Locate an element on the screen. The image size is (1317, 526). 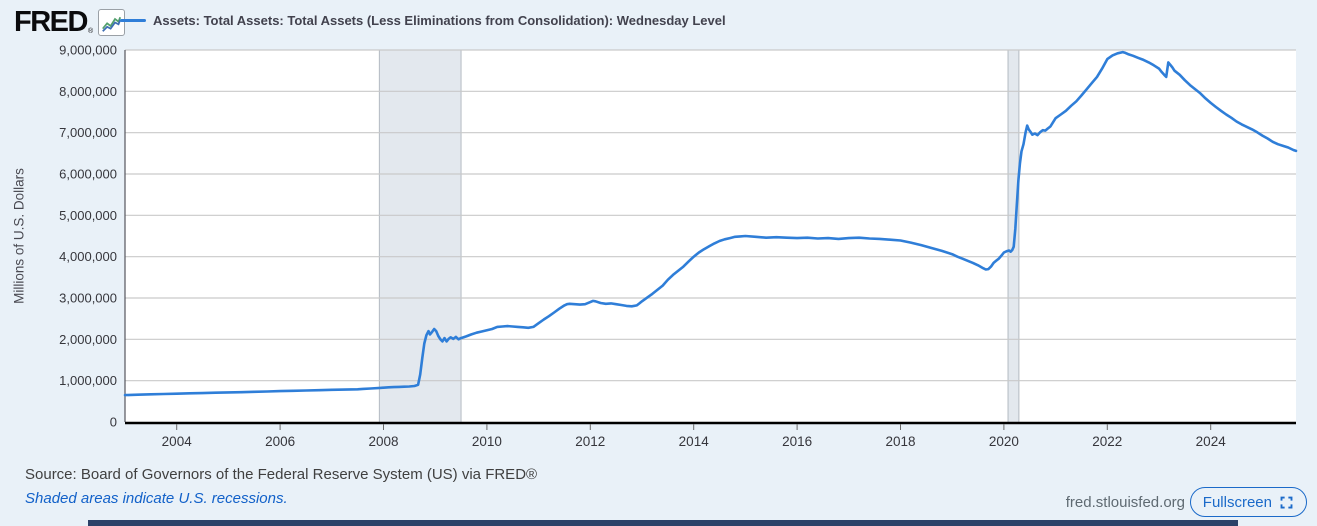
fullscreen-icon is located at coordinates (1286, 502).